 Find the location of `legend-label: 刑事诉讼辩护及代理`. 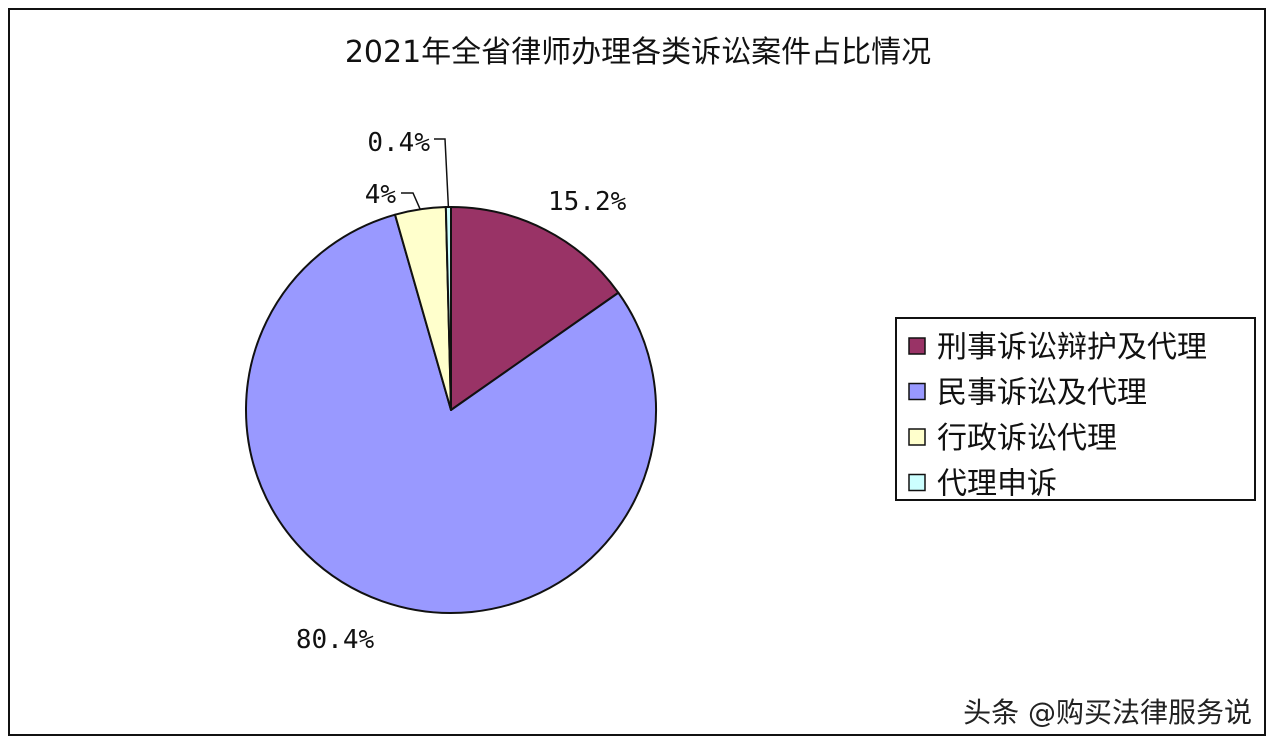

legend-label: 刑事诉讼辩护及代理 is located at coordinates (1072, 347).